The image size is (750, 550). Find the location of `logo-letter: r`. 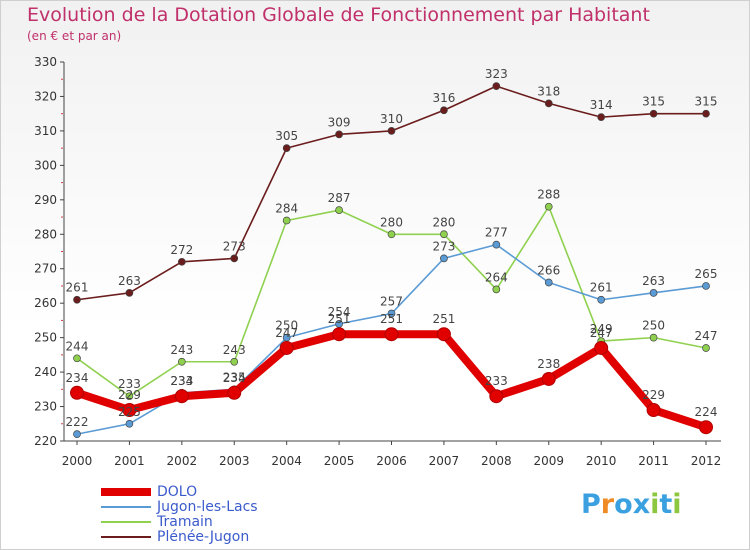

logo-letter: r is located at coordinates (607, 504).